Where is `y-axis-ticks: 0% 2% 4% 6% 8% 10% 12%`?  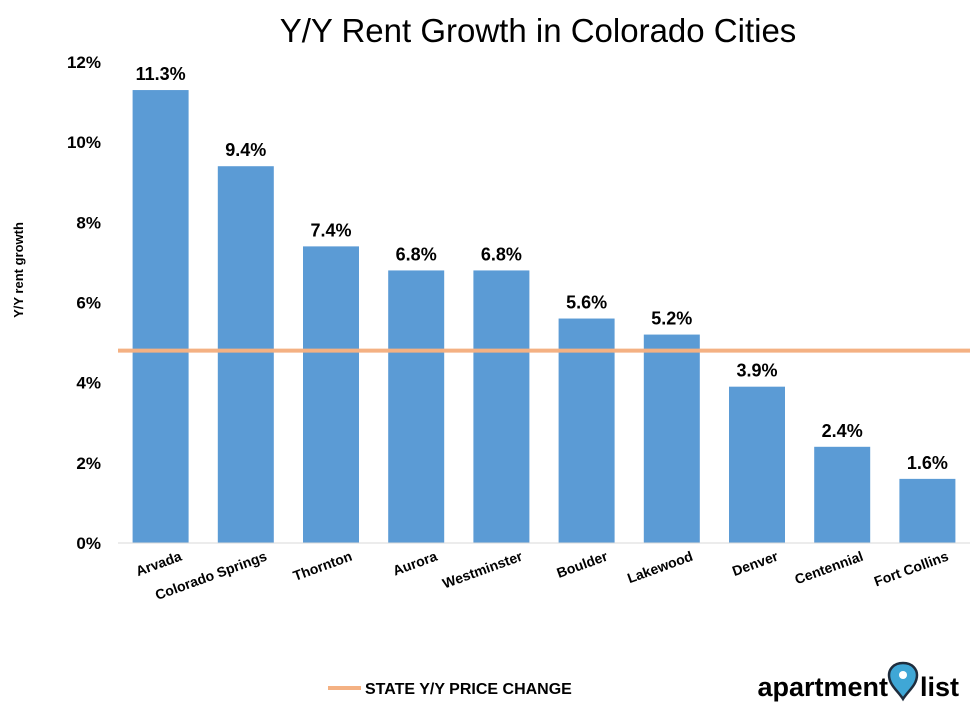 y-axis-ticks: 0% 2% 4% 6% 8% 10% 12% is located at coordinates (84, 303).